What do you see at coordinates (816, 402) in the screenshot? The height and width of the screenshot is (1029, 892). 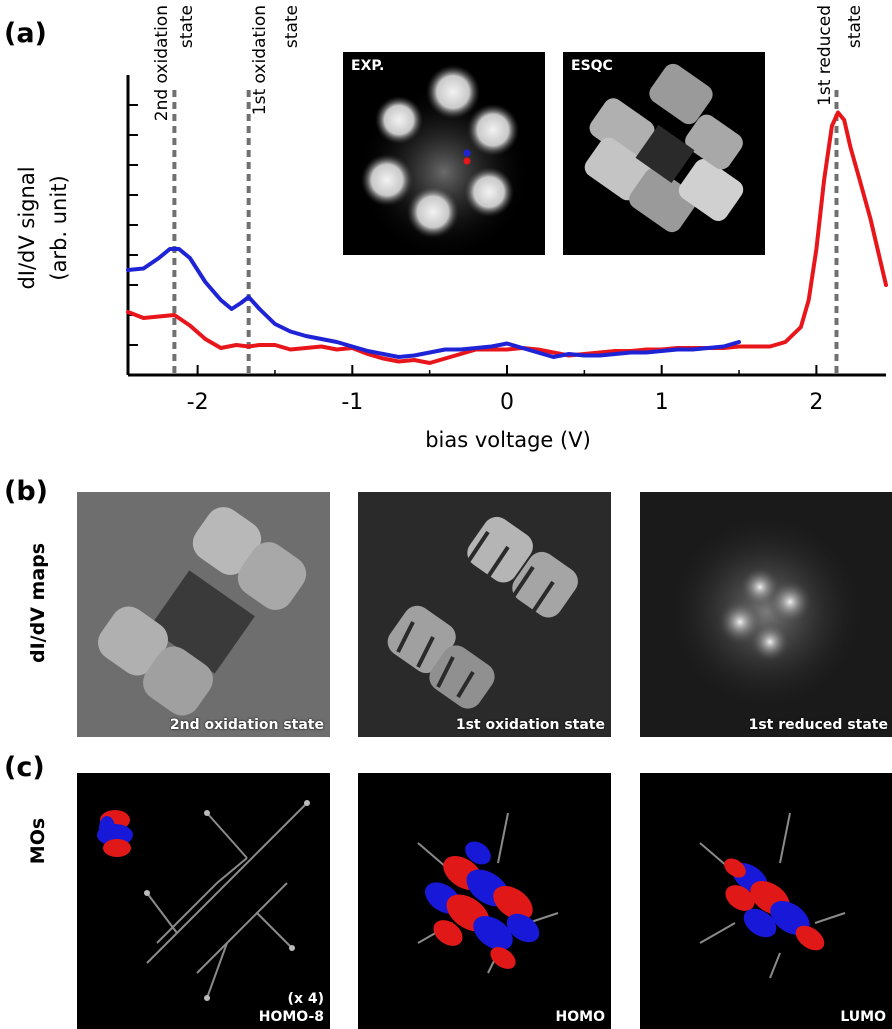 I see `x-tick-label-4: 2` at bounding box center [816, 402].